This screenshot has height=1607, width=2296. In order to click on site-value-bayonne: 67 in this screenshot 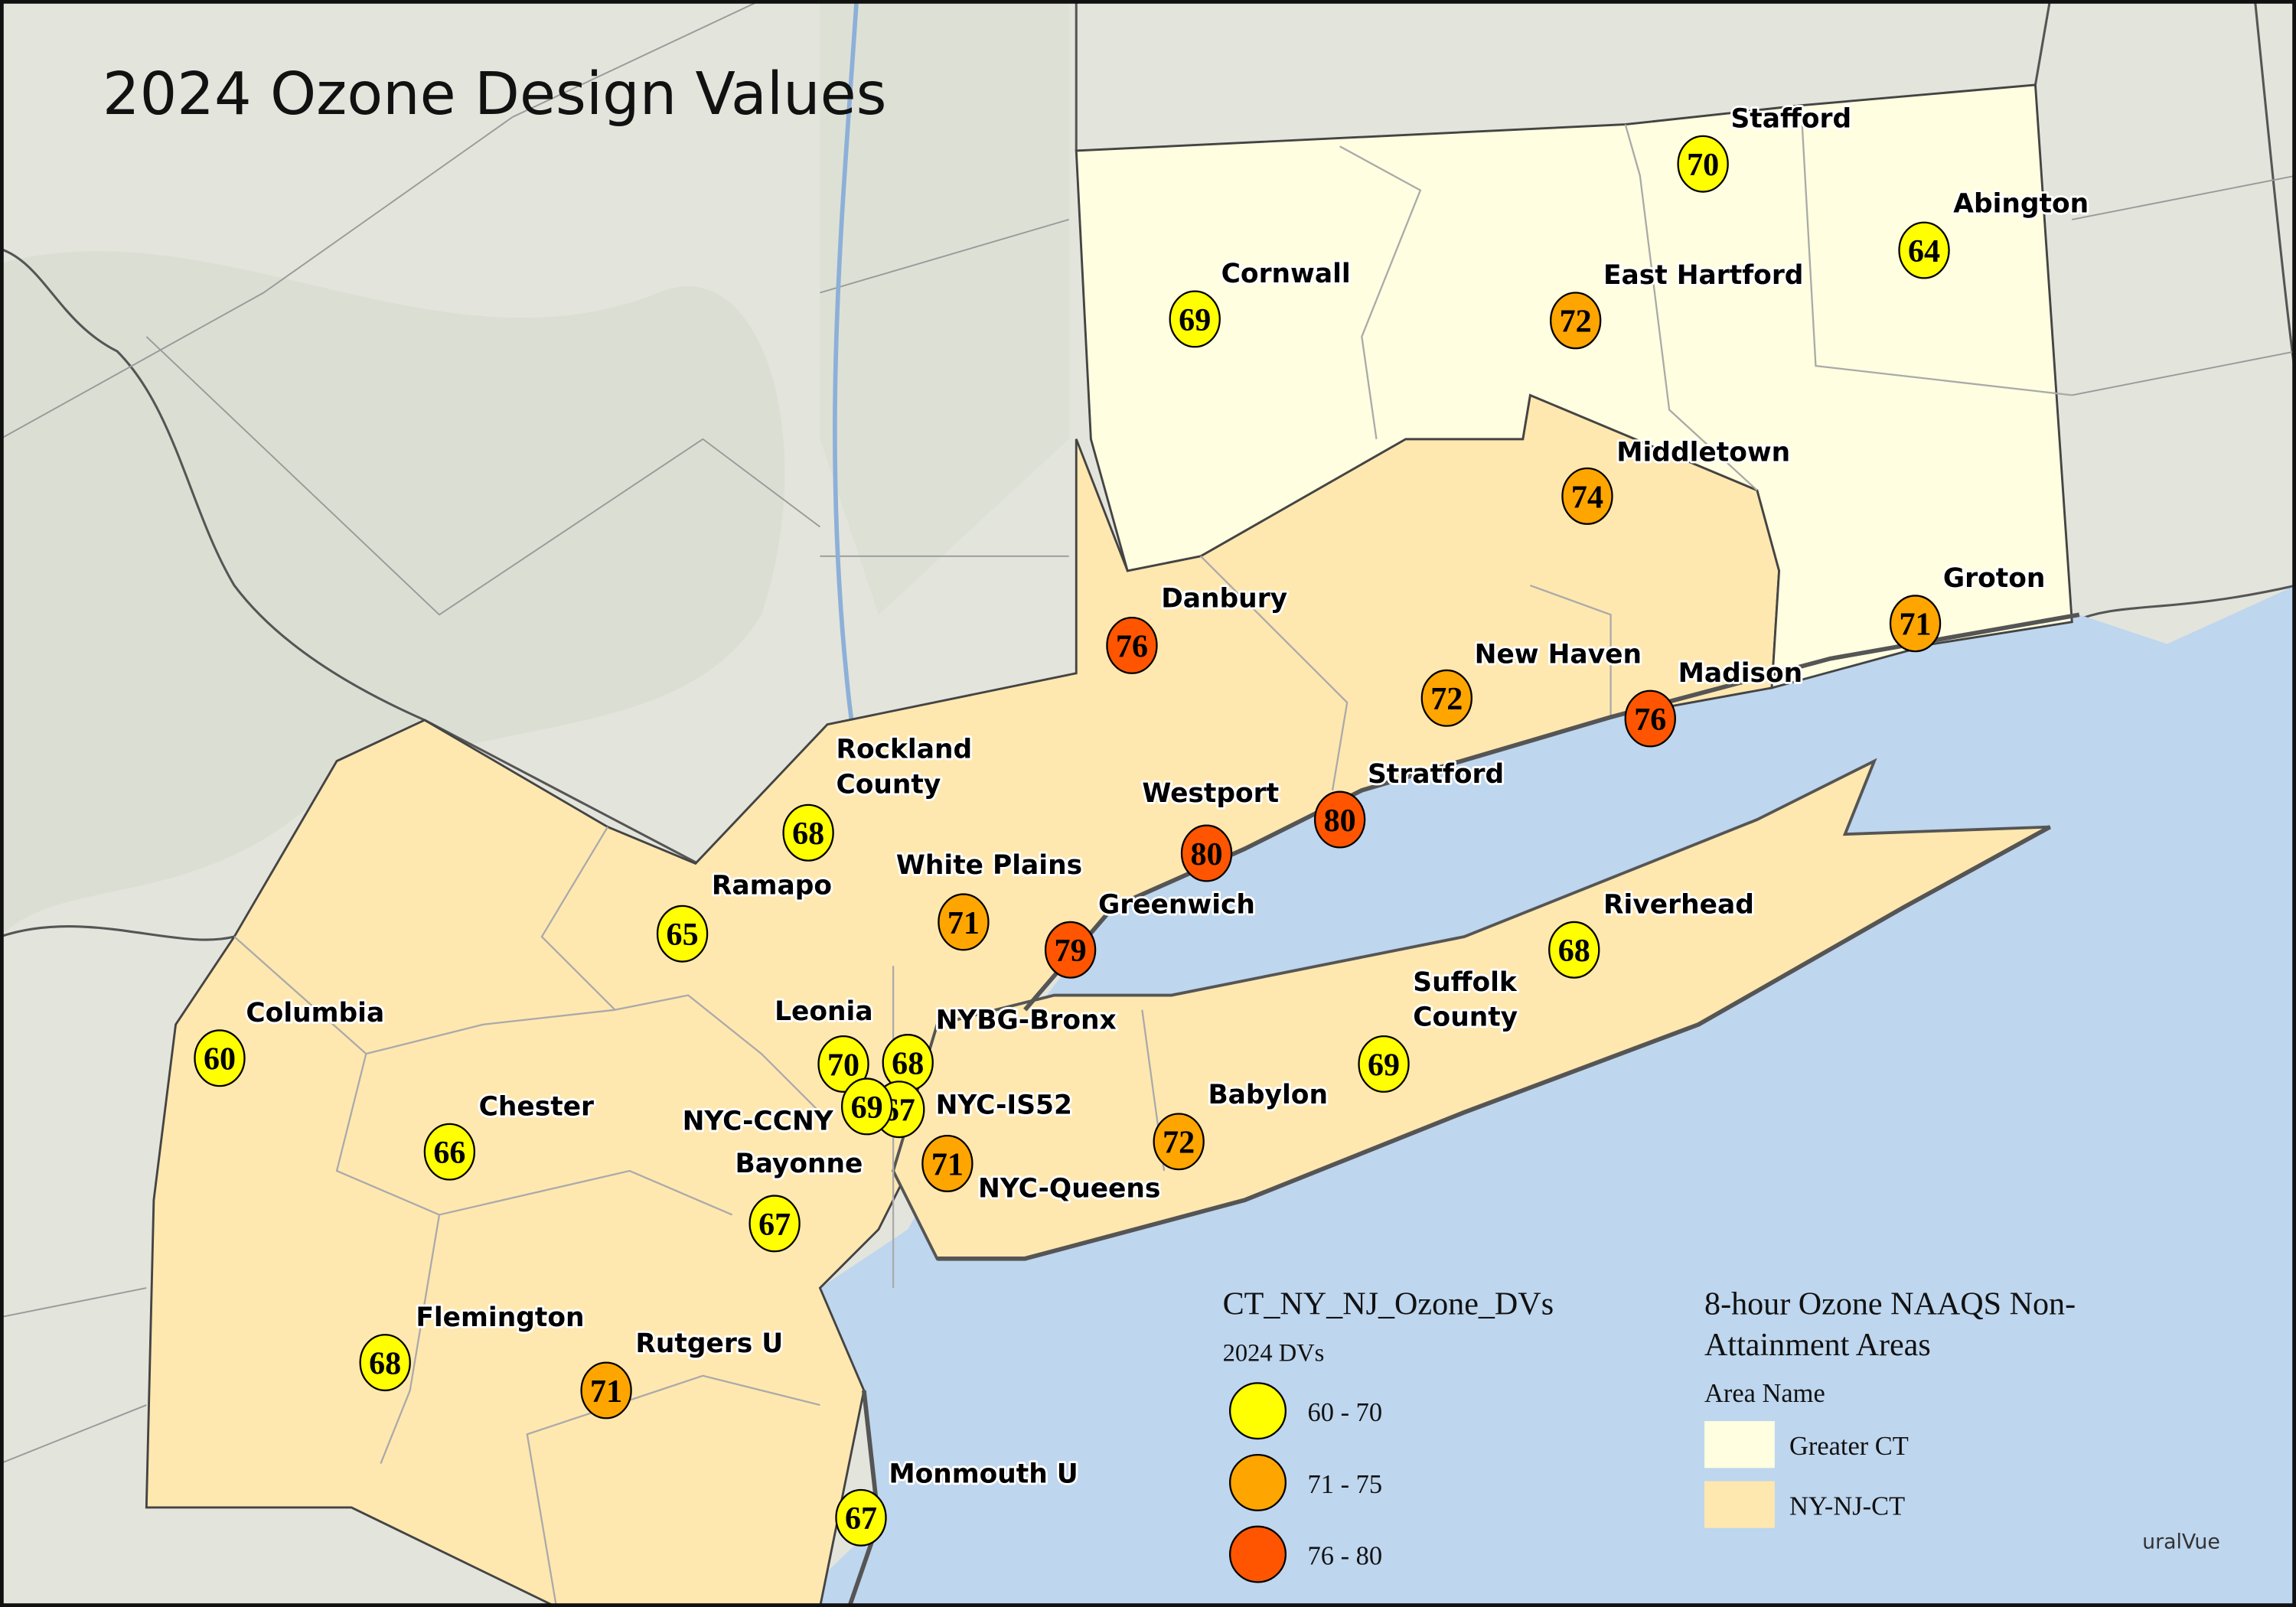, I will do `click(774, 1226)`.